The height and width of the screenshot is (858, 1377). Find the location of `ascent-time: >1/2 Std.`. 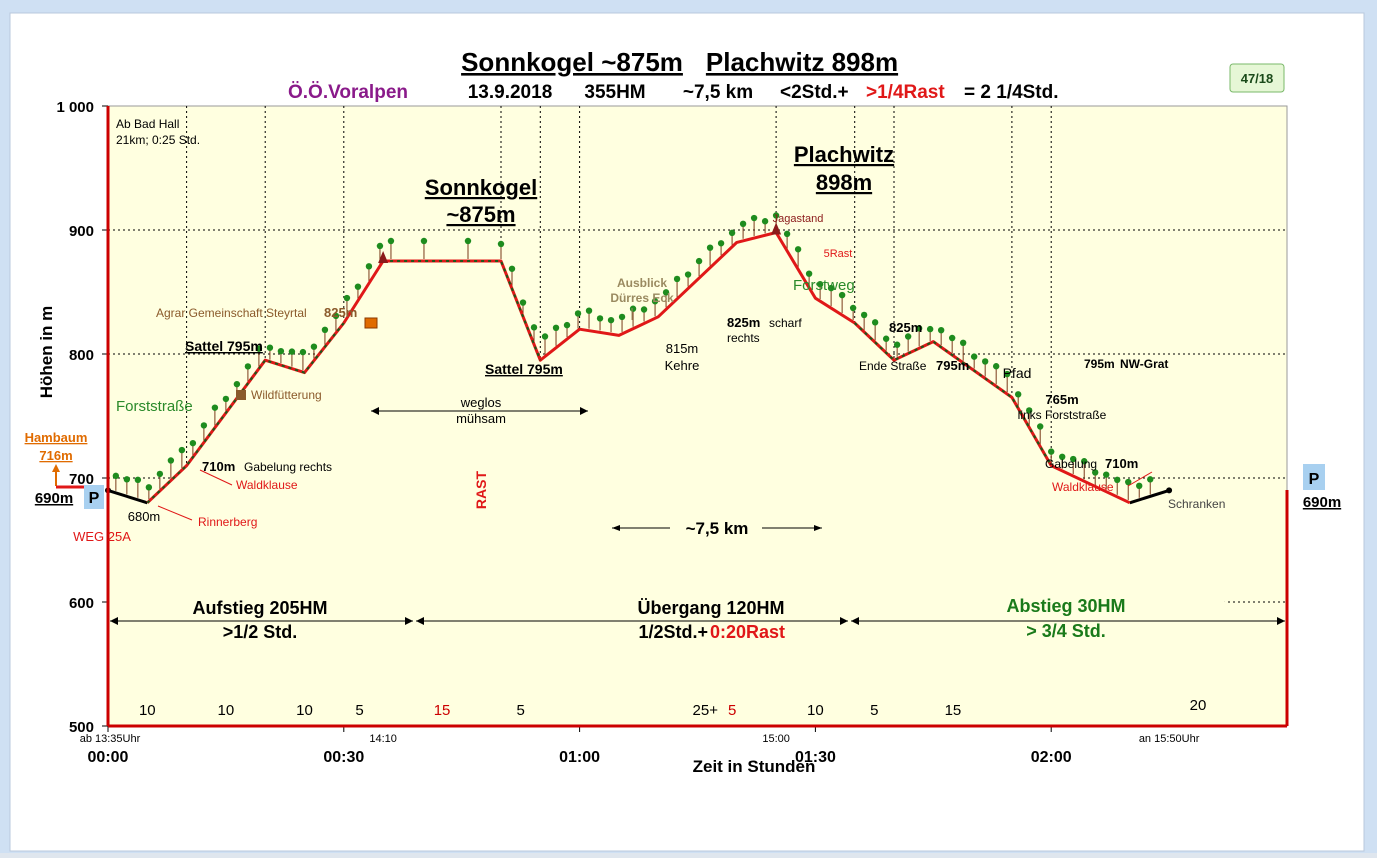

ascent-time: >1/2 Std. is located at coordinates (260, 632).